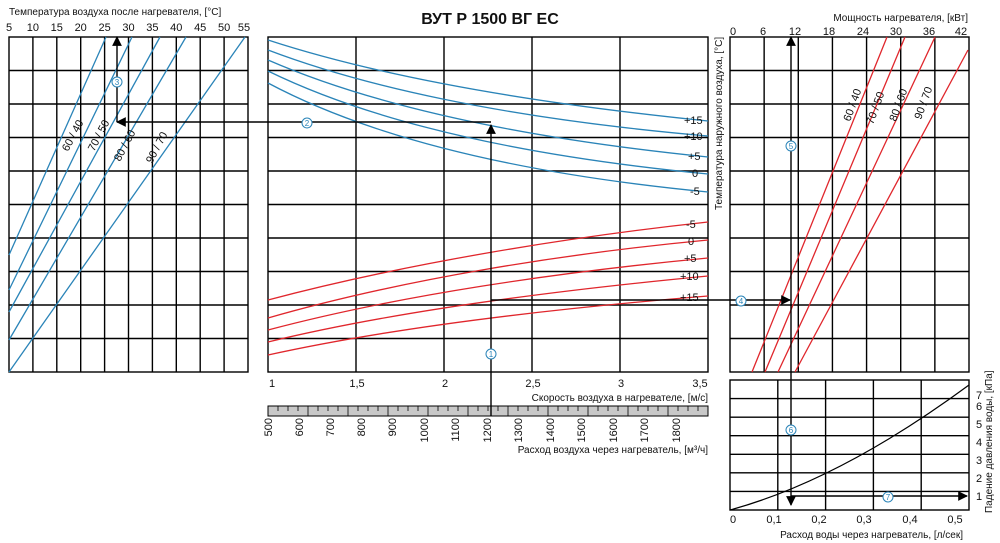  Describe the element at coordinates (33, 28) in the screenshot. I see `left-tick-label: 10` at that location.